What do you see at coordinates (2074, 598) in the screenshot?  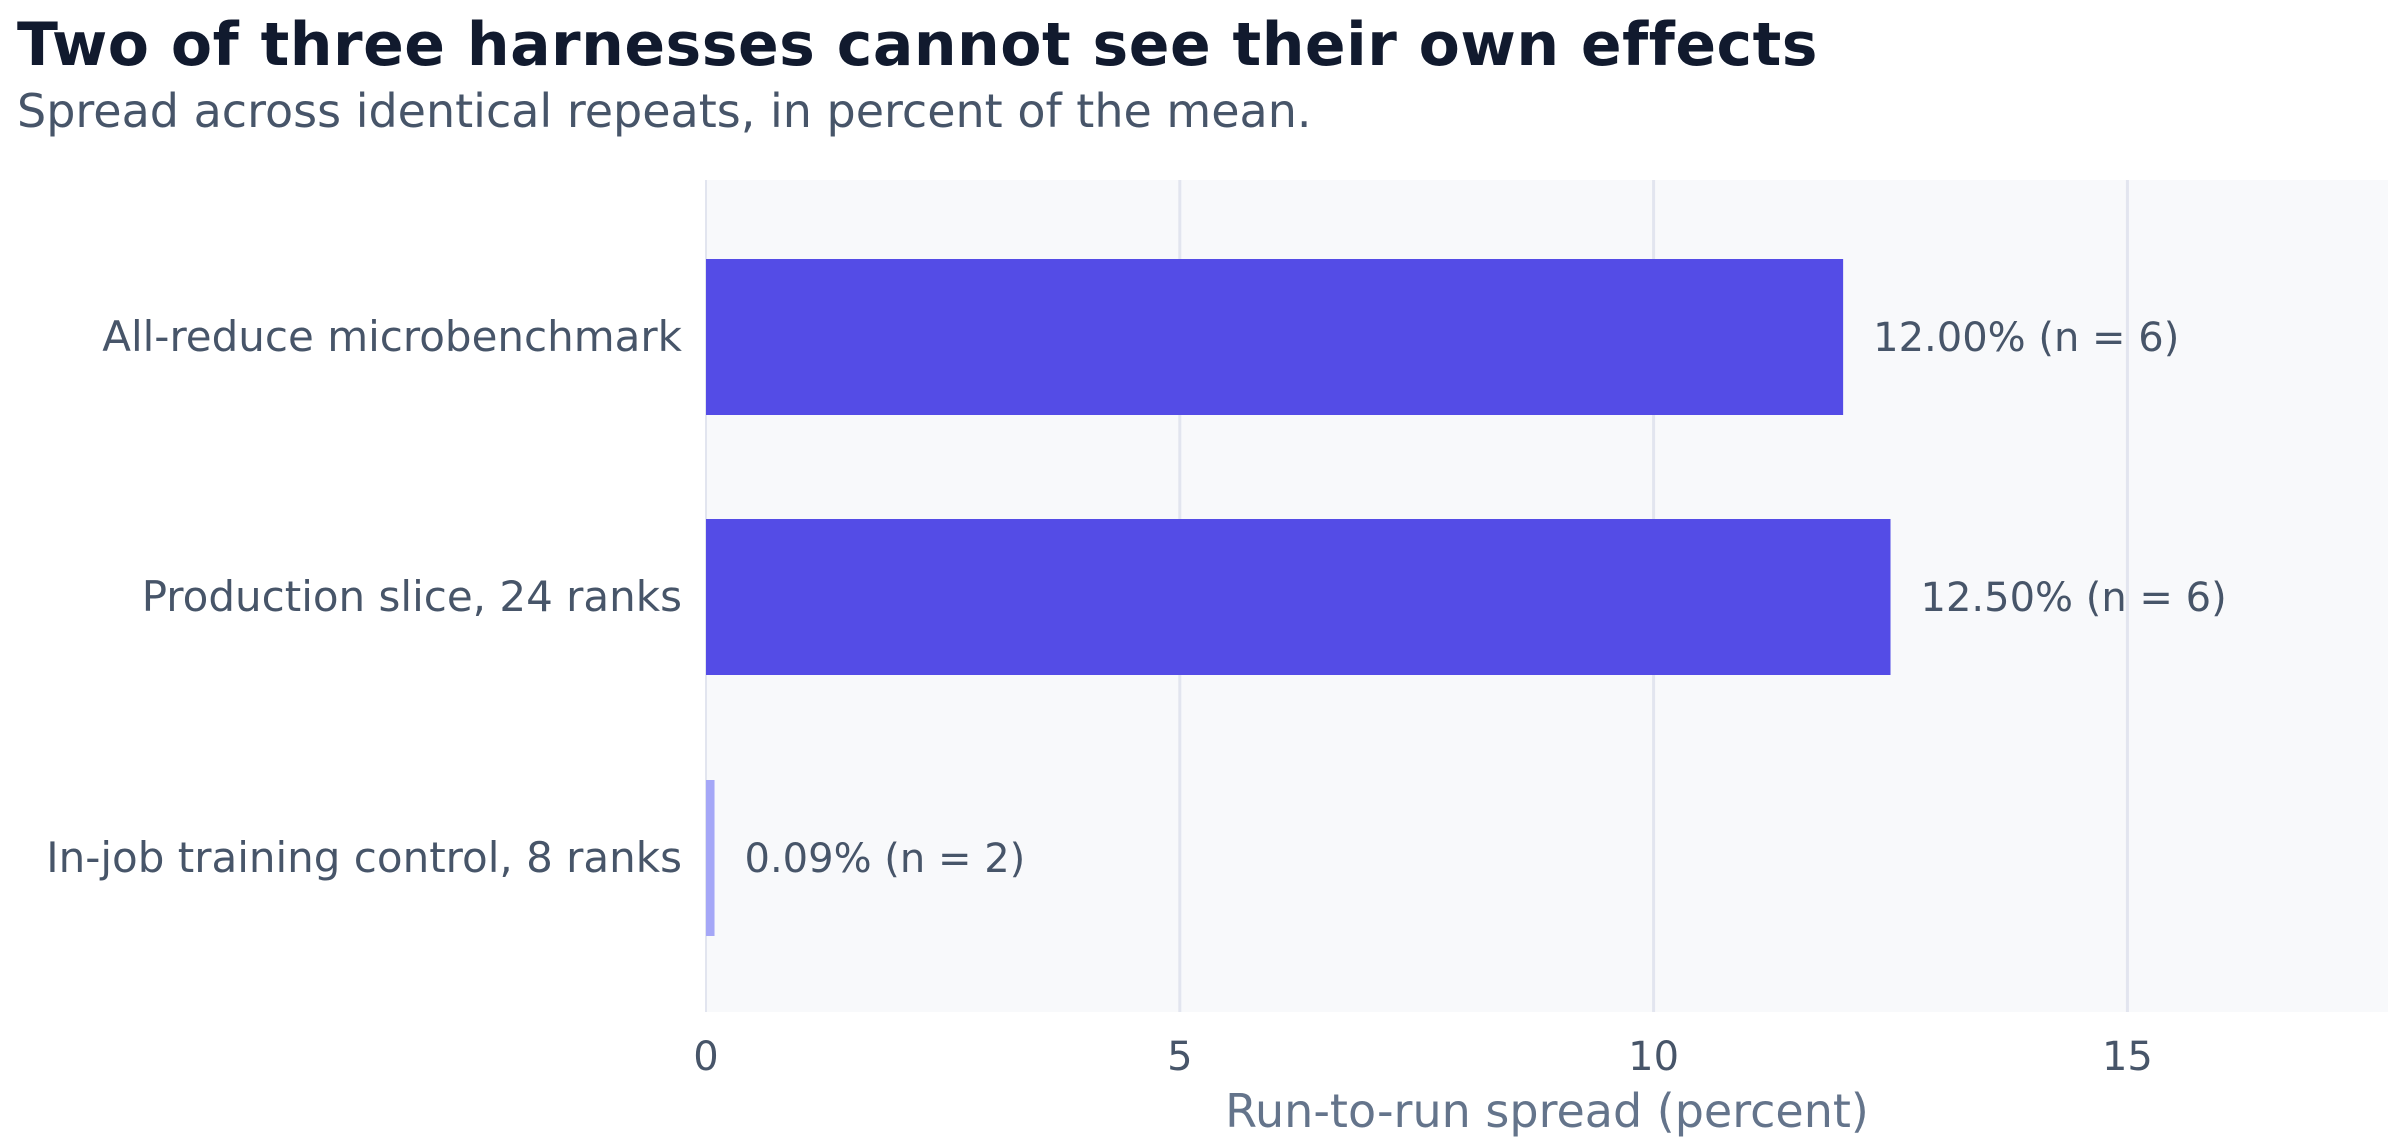 I see `value-label: 12.50% (n = 6)` at bounding box center [2074, 598].